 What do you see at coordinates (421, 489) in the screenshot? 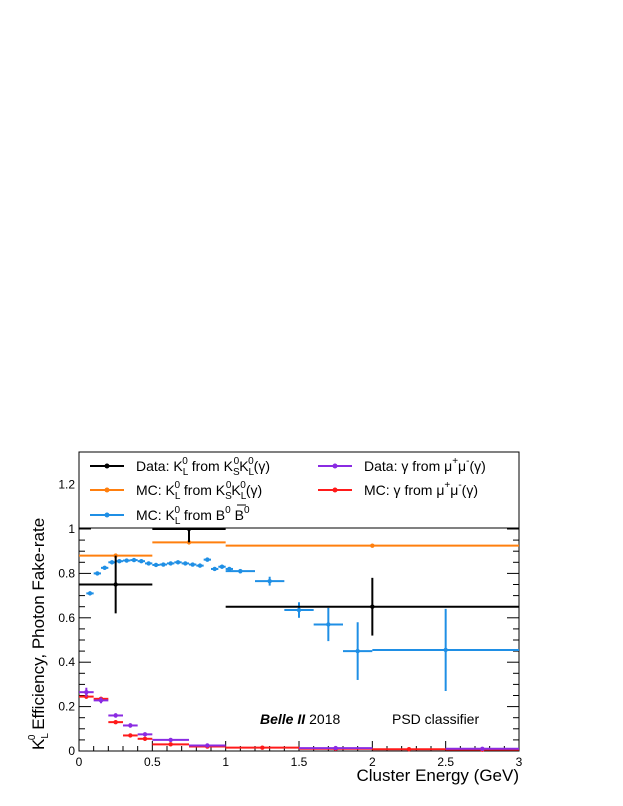
I see `legend-label-mc-gamma-mumu: MC: γ from μ+μ-(γ)` at bounding box center [421, 489].